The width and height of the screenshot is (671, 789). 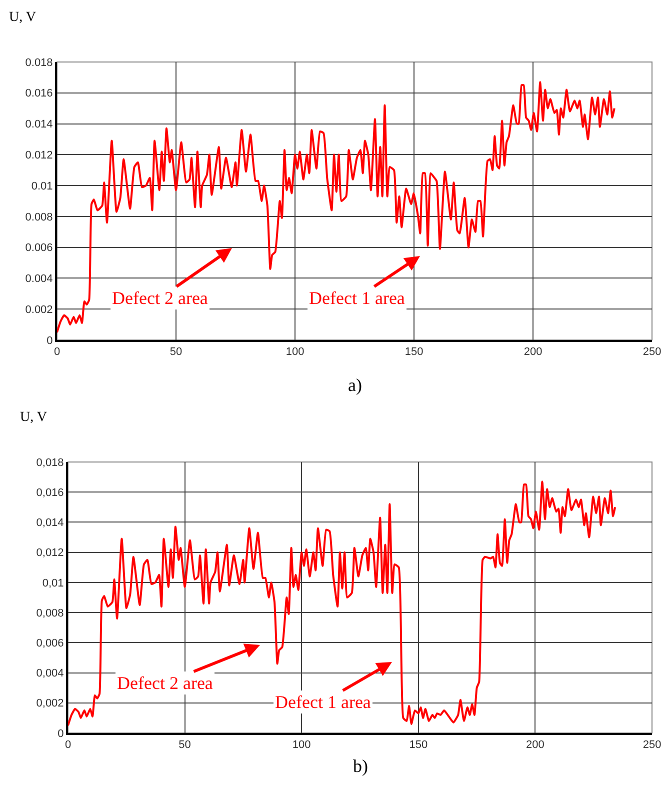 What do you see at coordinates (50, 674) in the screenshot?
I see `y-tick-label: 0,004` at bounding box center [50, 674].